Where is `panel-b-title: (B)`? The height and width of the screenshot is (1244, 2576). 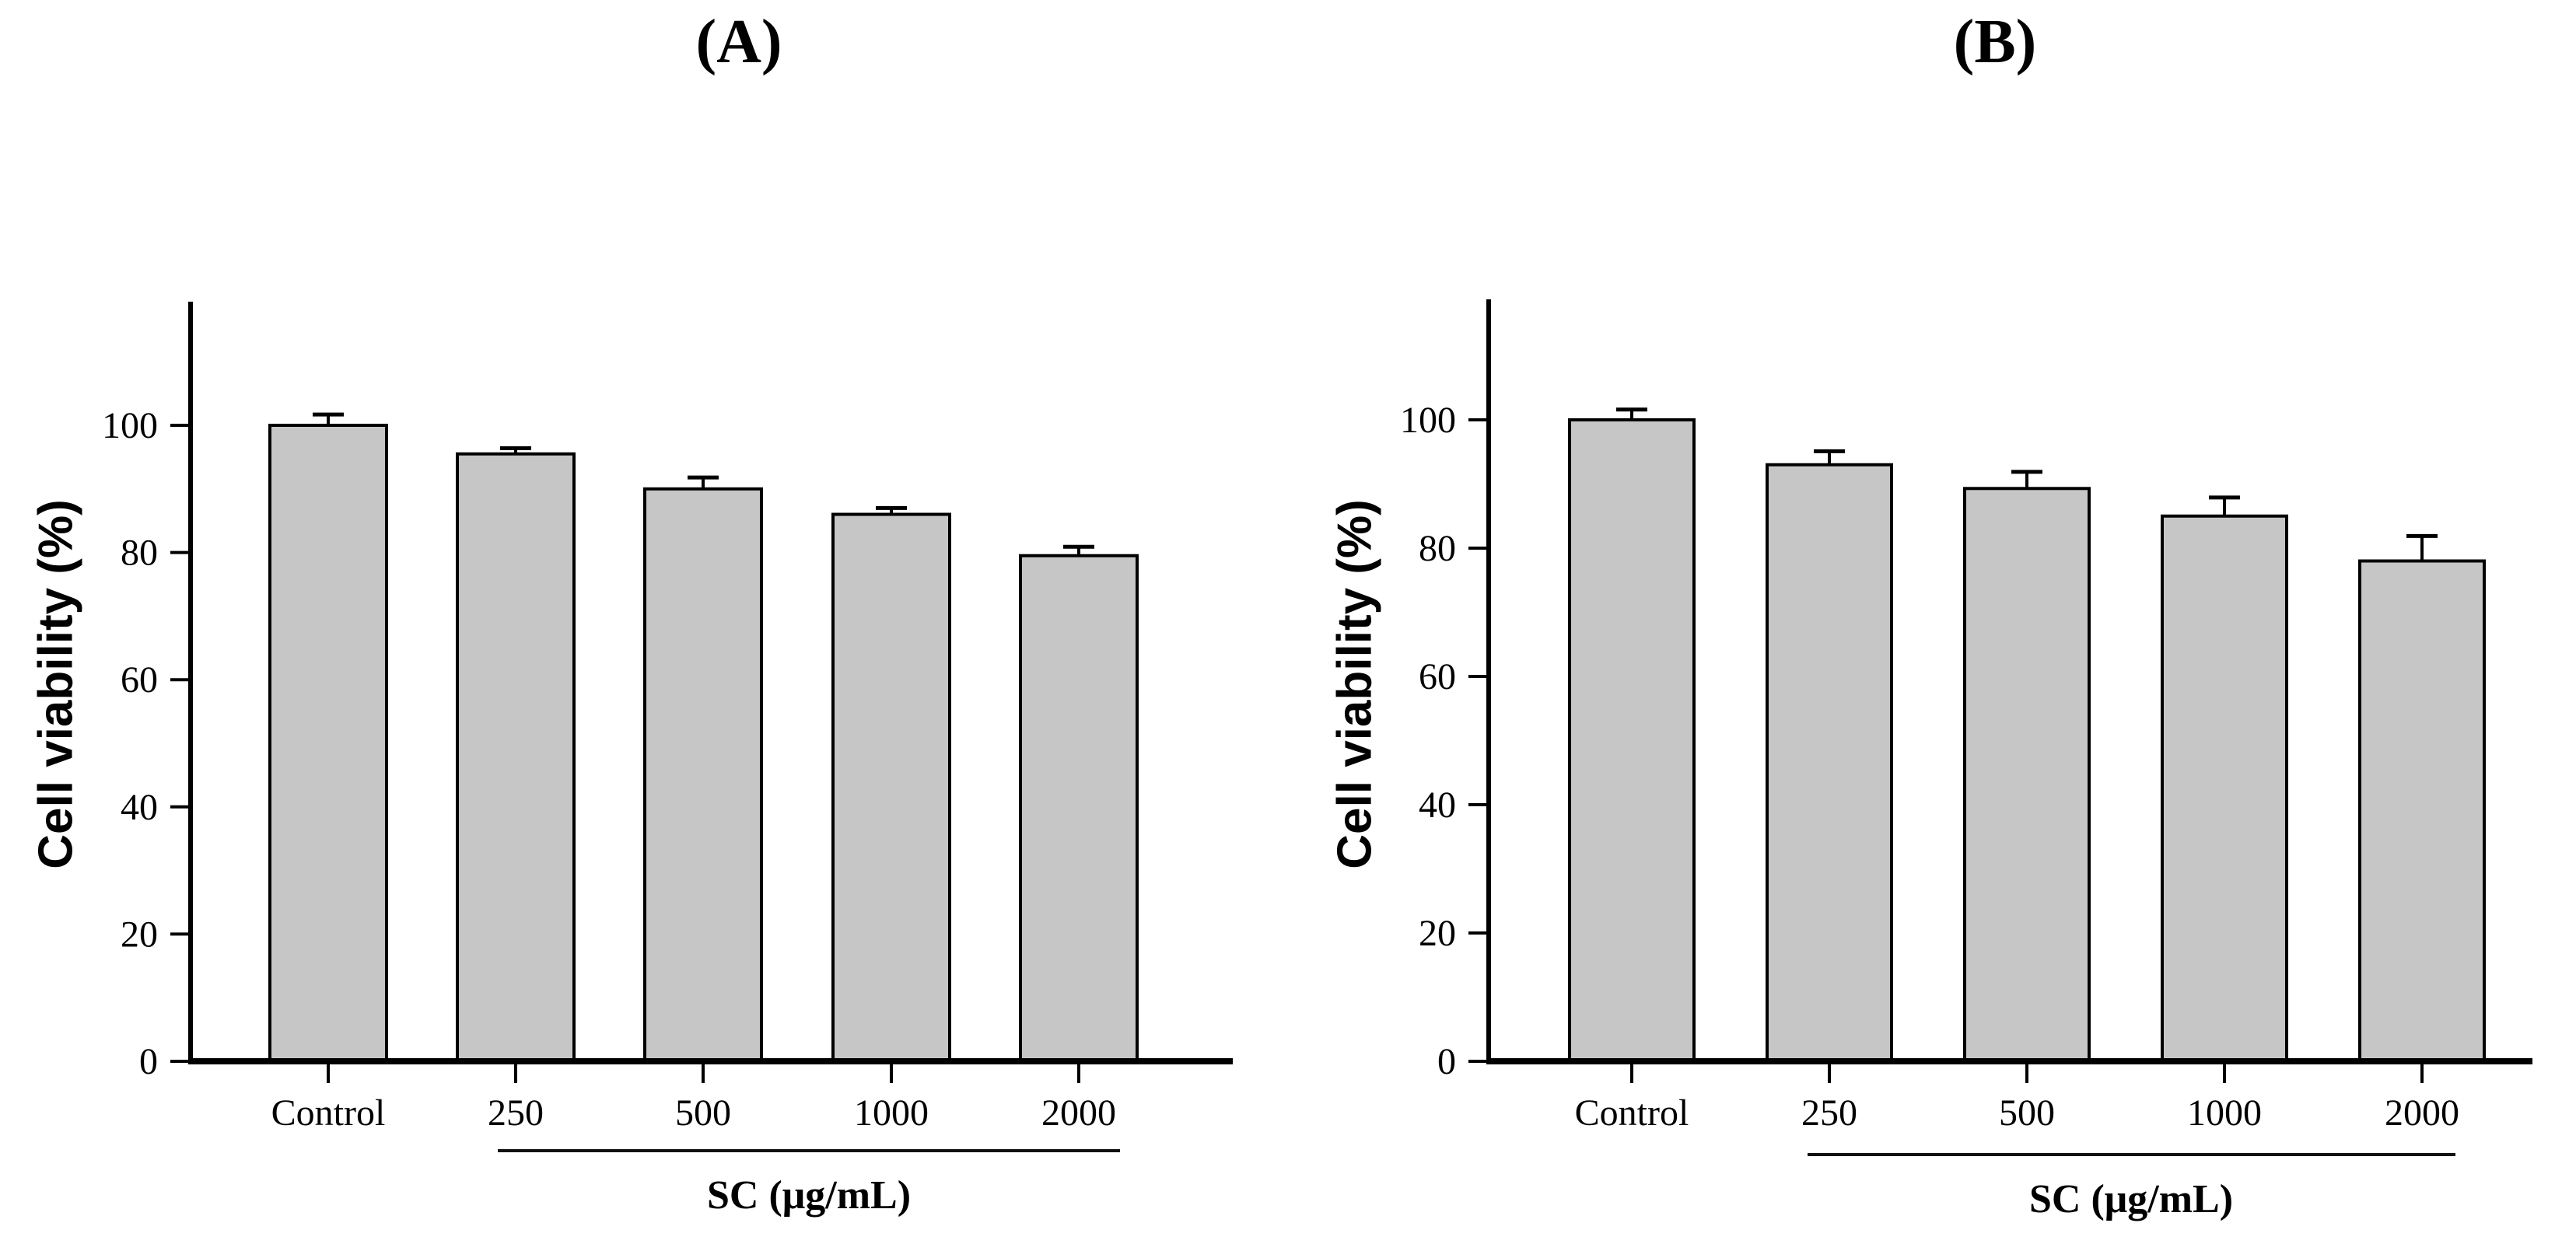
panel-b-title: (B) is located at coordinates (1995, 42).